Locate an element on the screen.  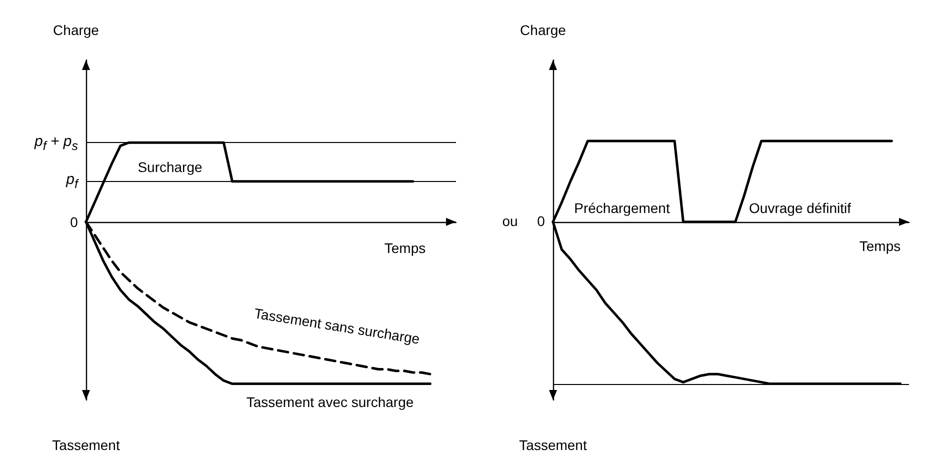
text: Tassement avec surcharge is located at coordinates (330, 402).